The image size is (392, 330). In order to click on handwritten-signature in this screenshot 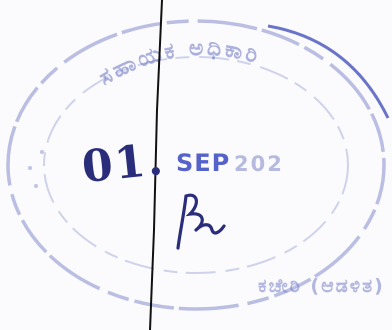, I will do `click(201, 221)`.